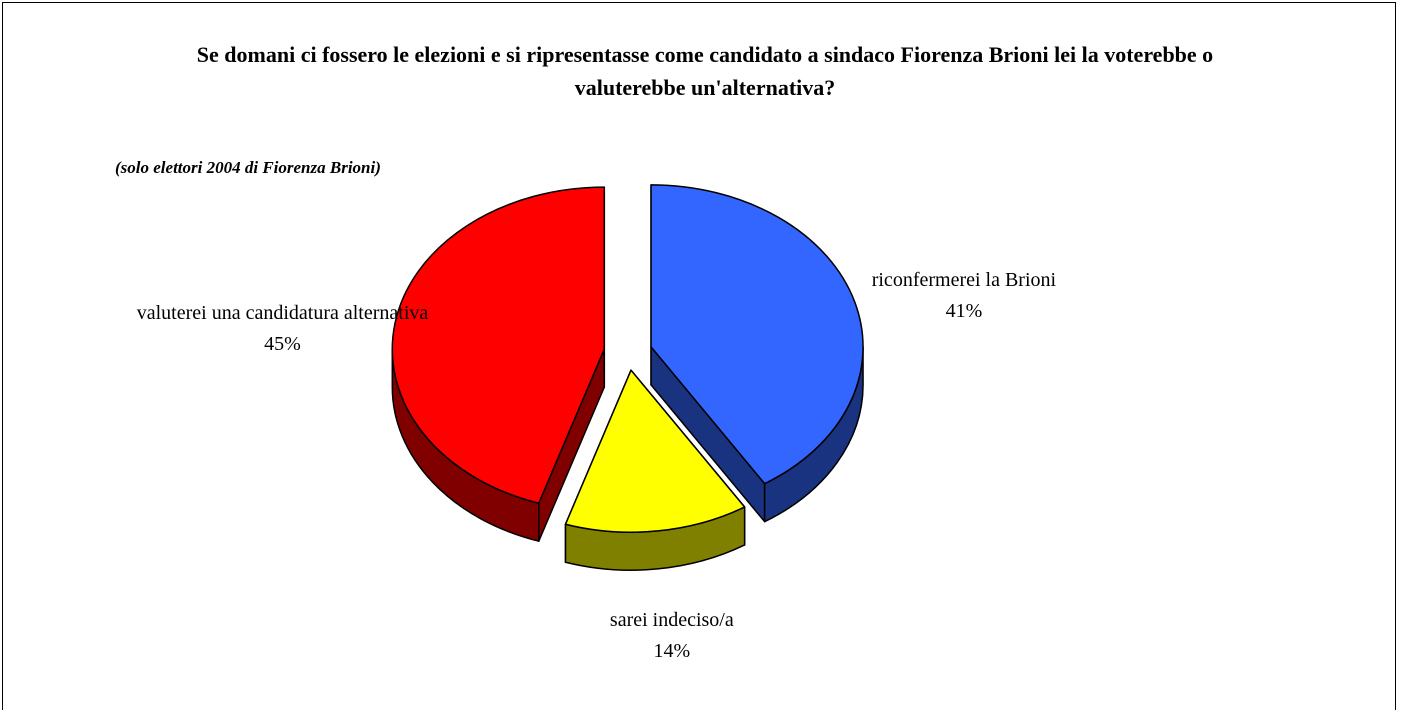 This screenshot has height=710, width=1402. I want to click on category-label: sarei indeciso/a, so click(671, 620).